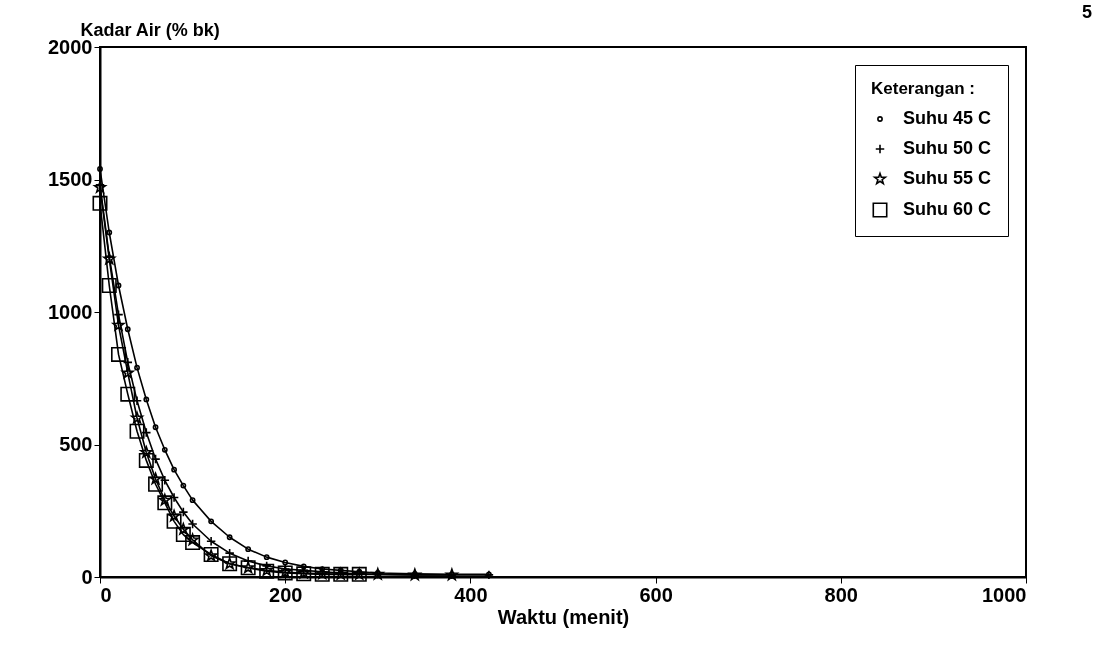  I want to click on x-tick-label: 0, so click(106, 594).